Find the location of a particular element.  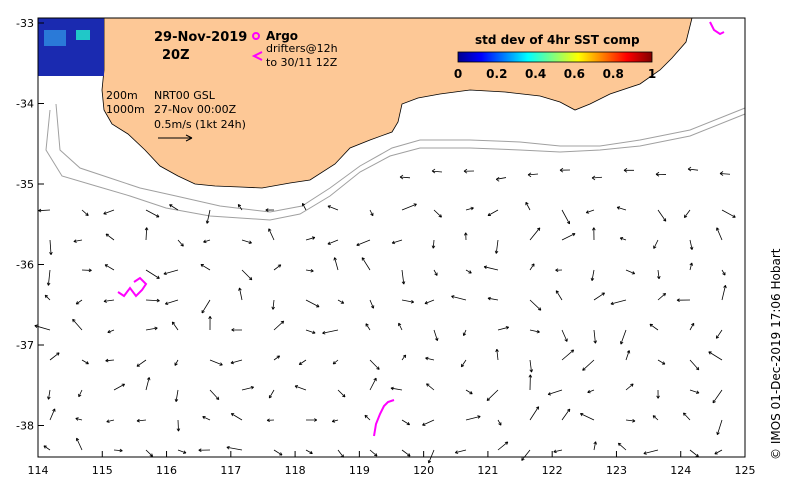

x-tick-label: 115 is located at coordinates (102, 470).